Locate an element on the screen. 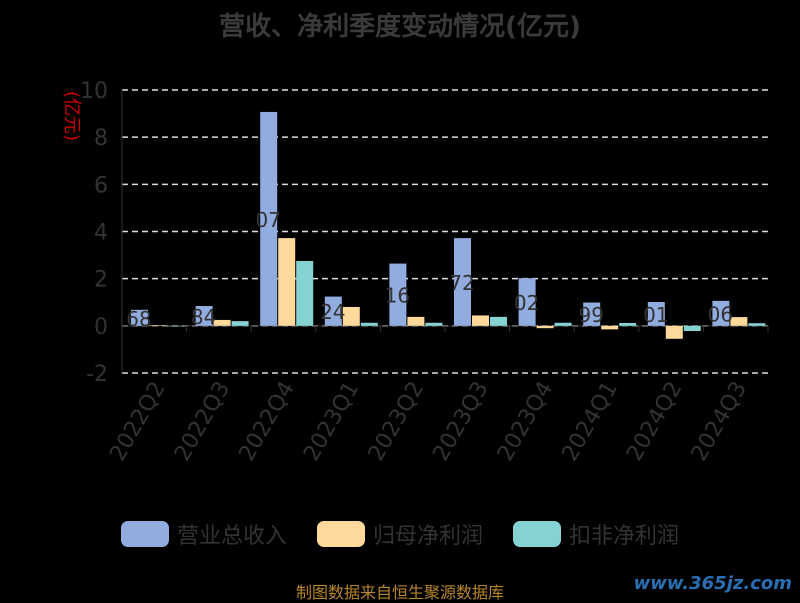 This screenshot has width=800, height=603. bar-data-label: 72 is located at coordinates (461, 283).